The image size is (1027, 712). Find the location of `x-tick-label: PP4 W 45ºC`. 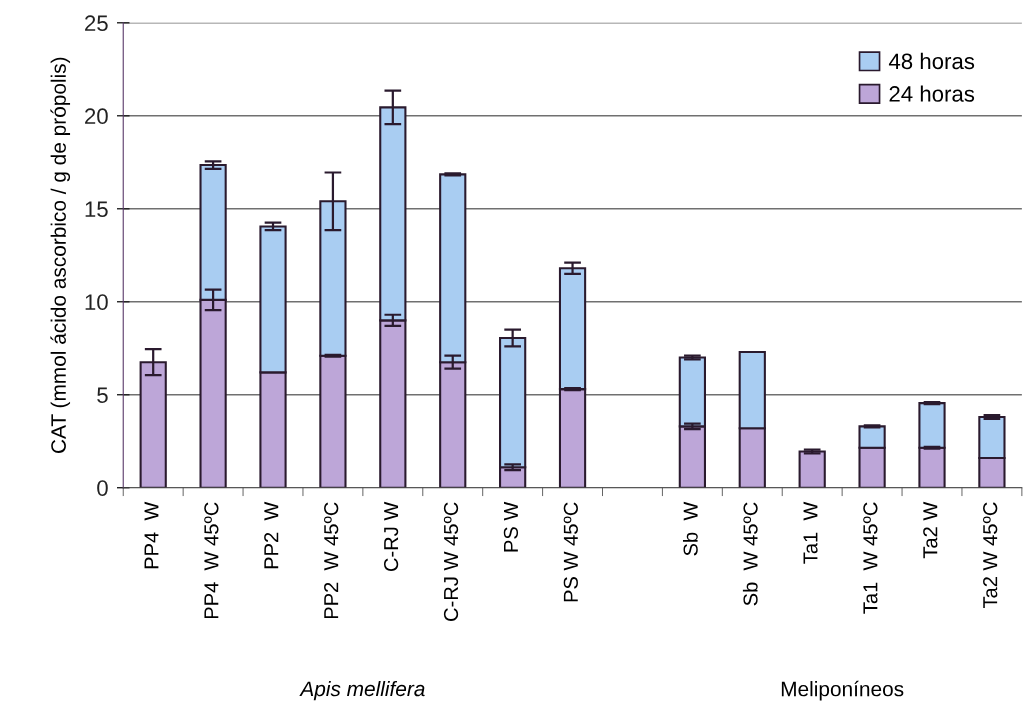

x-tick-label: PP4 W 45ºC is located at coordinates (211, 560).